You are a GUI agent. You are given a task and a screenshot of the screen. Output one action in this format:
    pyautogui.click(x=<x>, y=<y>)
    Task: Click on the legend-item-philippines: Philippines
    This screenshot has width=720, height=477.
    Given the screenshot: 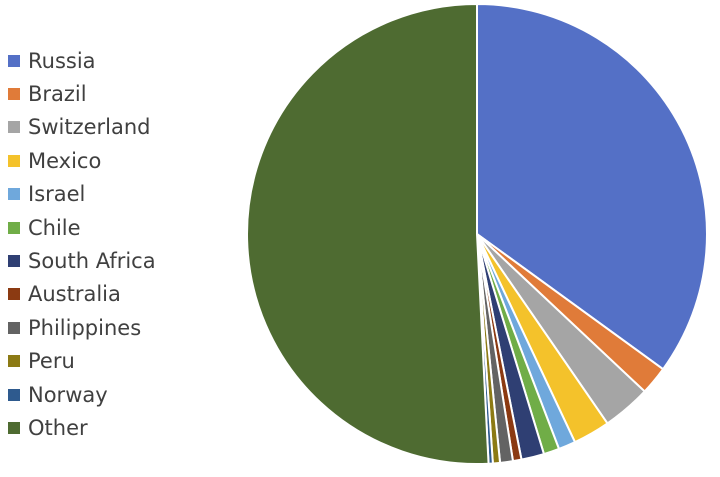 What is the action you would take?
    pyautogui.click(x=82, y=327)
    